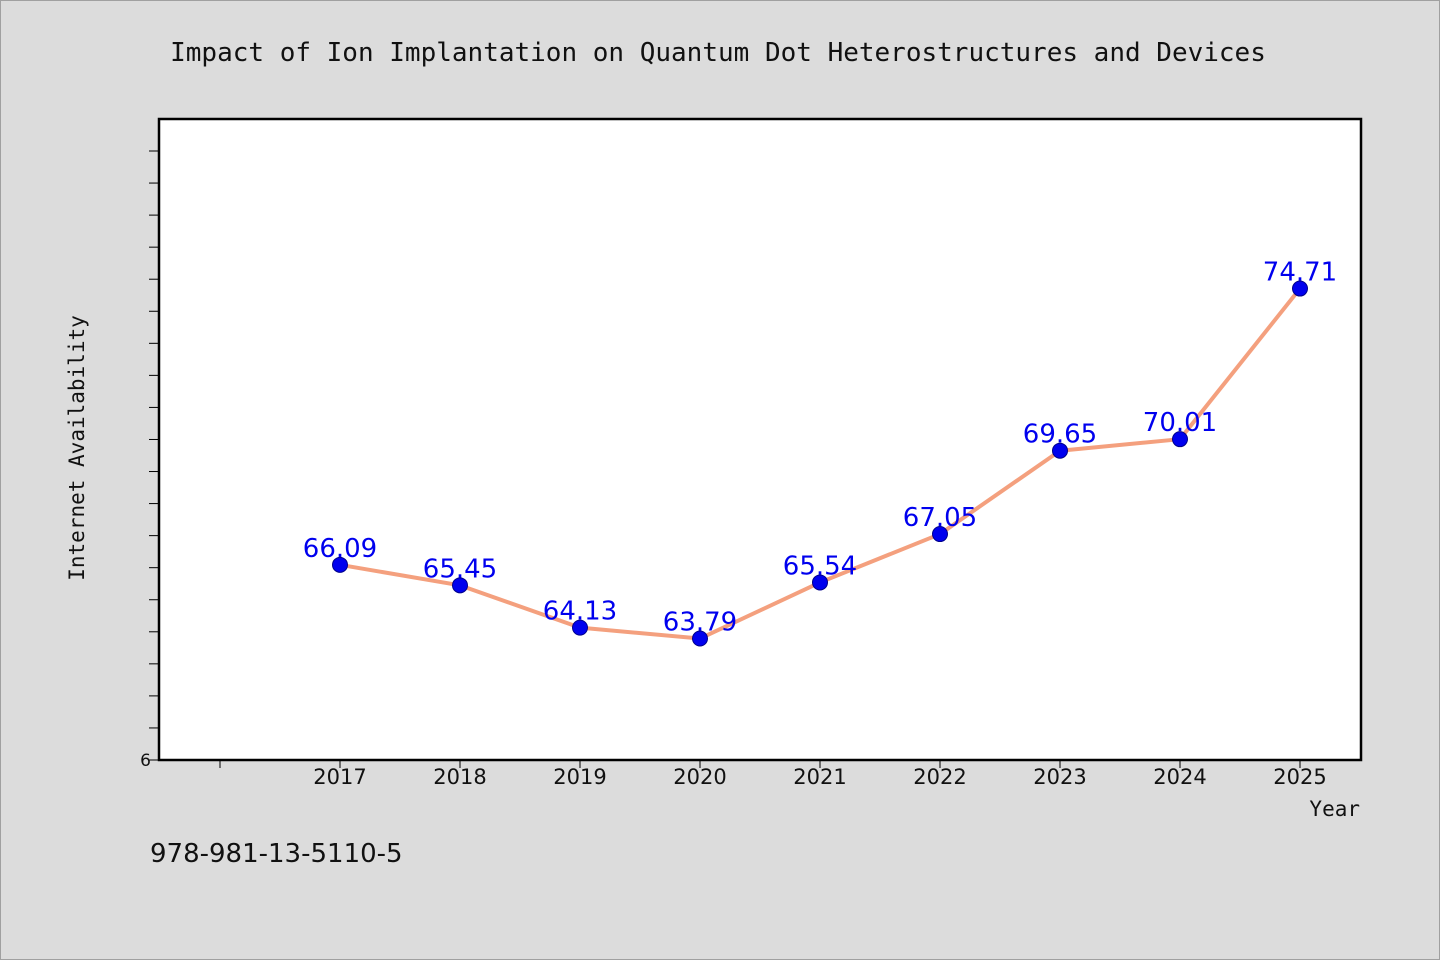 The image size is (1440, 960). I want to click on x-tick-label: 2019, so click(579, 777).